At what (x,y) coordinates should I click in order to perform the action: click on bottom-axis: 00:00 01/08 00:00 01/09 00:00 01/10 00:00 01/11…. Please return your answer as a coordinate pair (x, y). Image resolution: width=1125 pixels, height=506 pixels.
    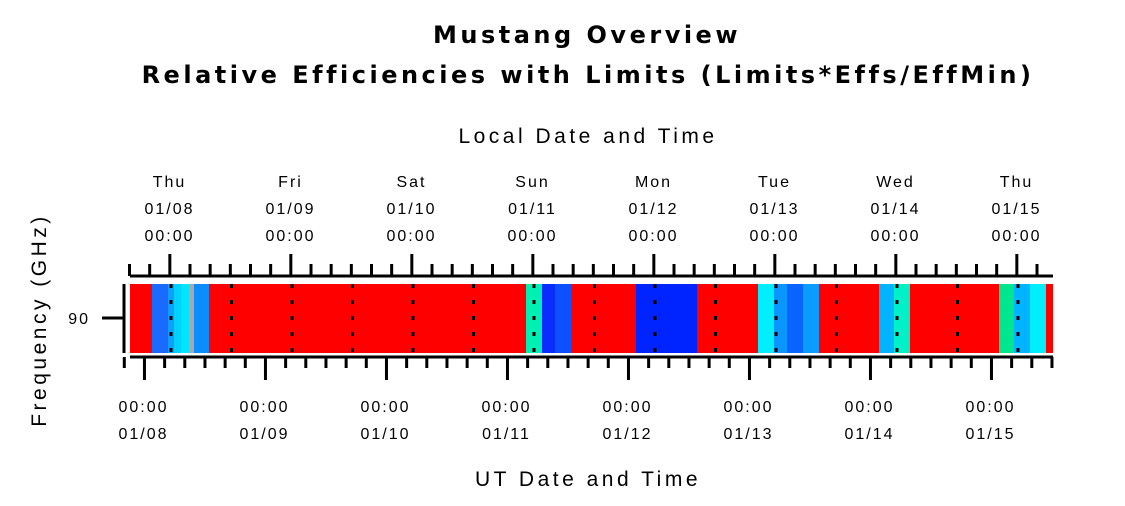
    Looking at the image, I should click on (586, 399).